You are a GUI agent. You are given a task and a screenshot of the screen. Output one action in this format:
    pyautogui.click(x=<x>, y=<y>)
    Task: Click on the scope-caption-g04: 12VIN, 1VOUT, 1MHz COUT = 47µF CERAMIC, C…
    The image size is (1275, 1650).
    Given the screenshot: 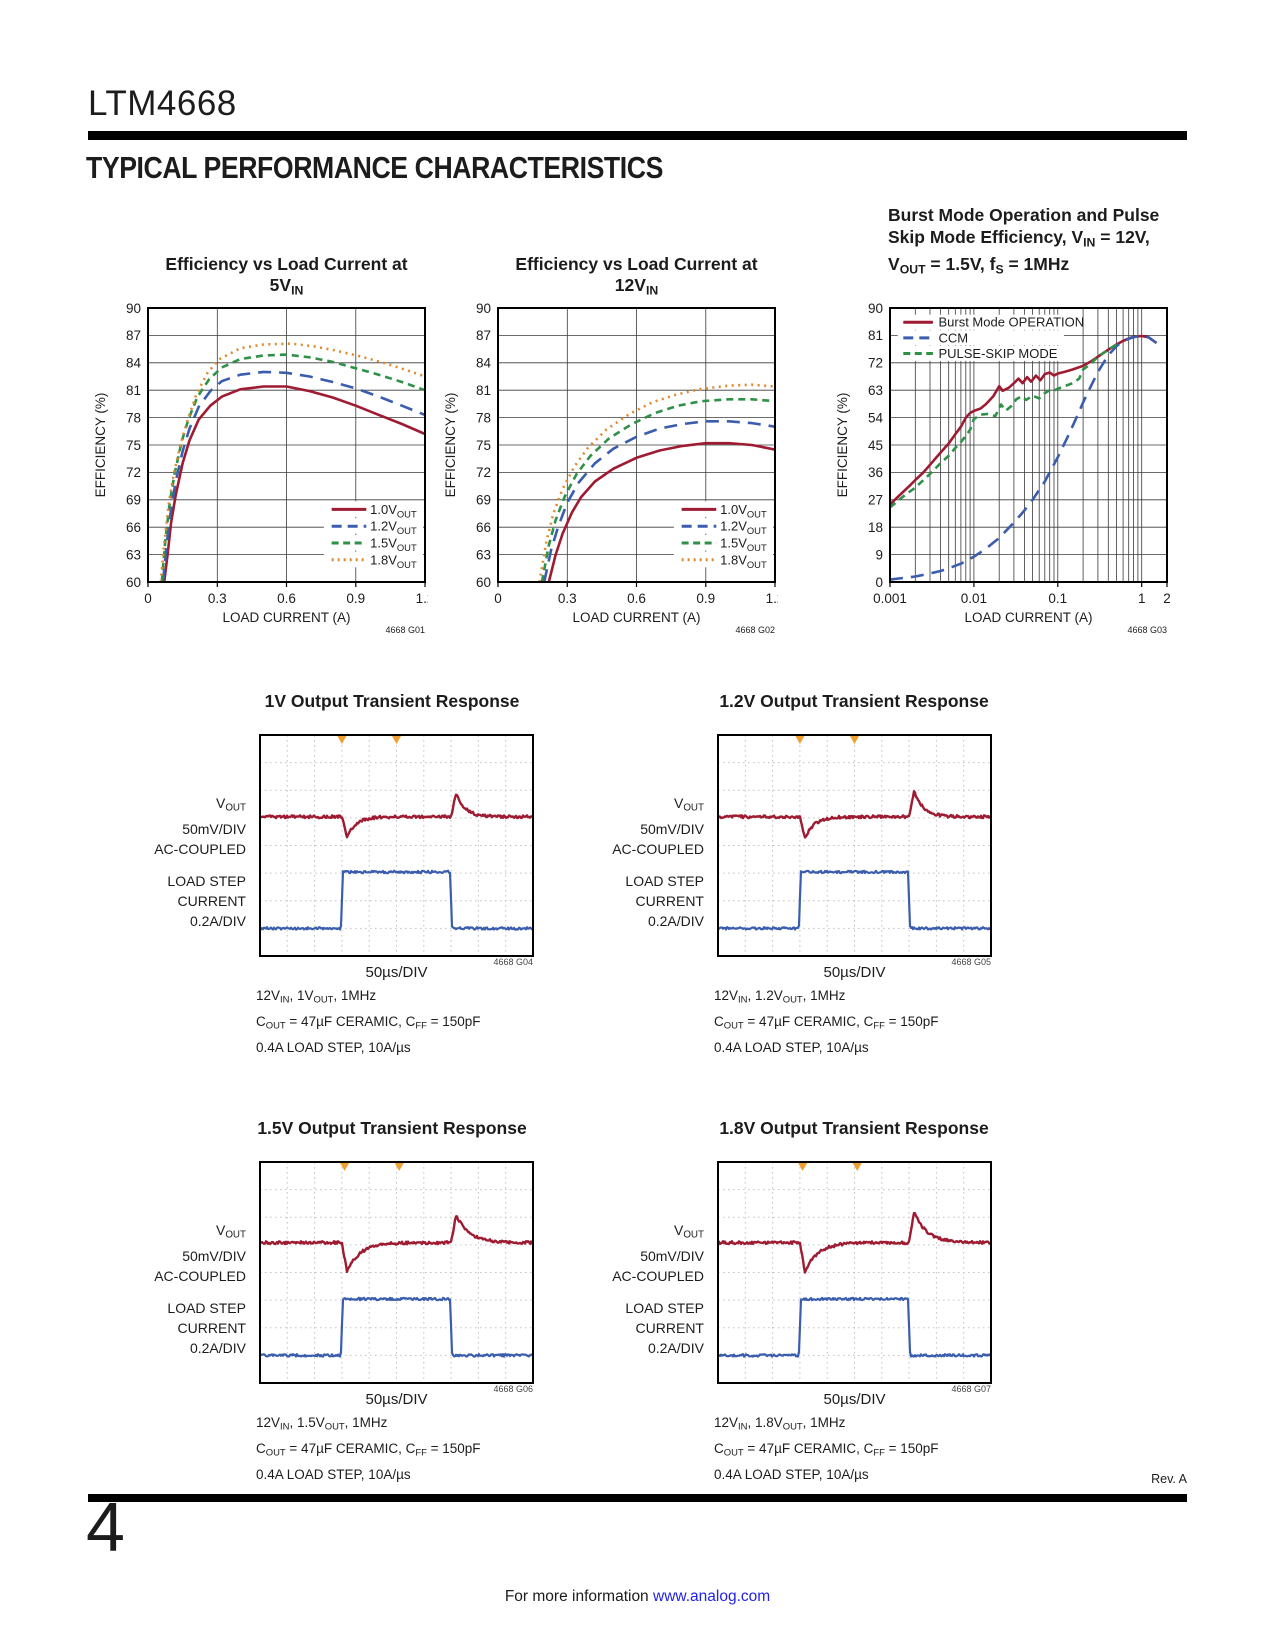 What is the action you would take?
    pyautogui.click(x=368, y=1022)
    